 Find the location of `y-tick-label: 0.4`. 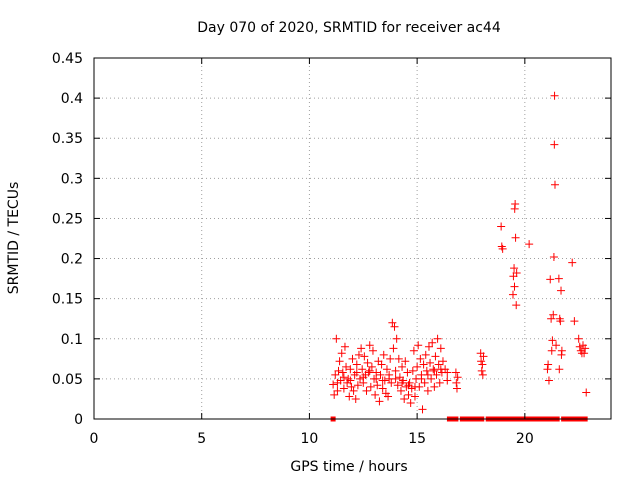

y-tick-label: 0.4 is located at coordinates (72, 99).